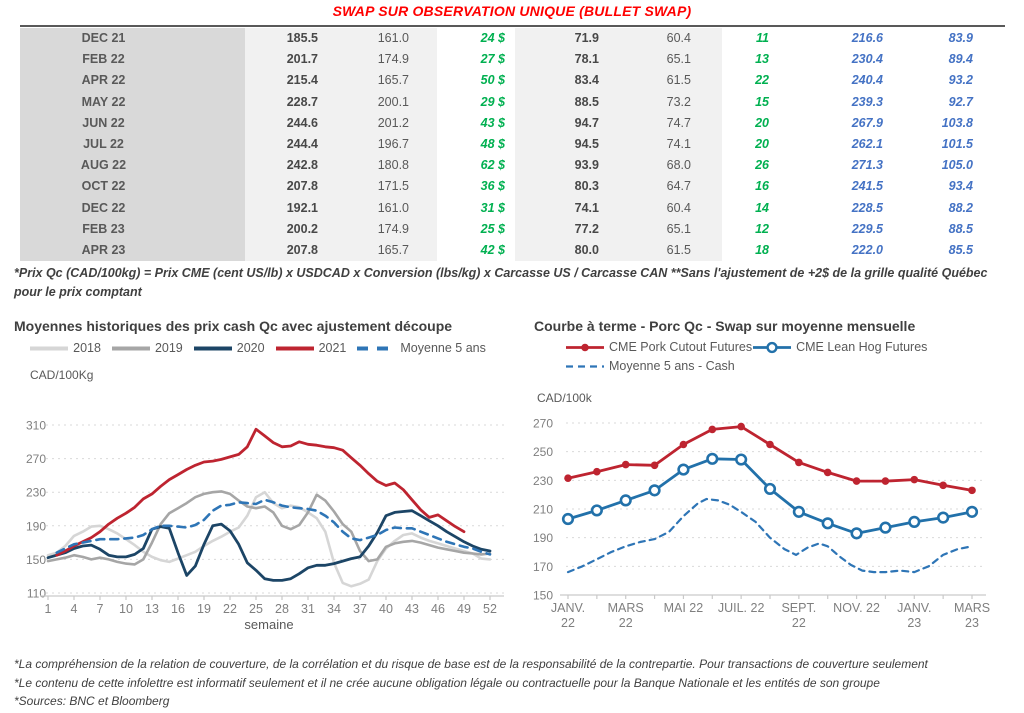 The width and height of the screenshot is (1024, 713). I want to click on cell-qc_diff: 29 $, so click(492, 101).